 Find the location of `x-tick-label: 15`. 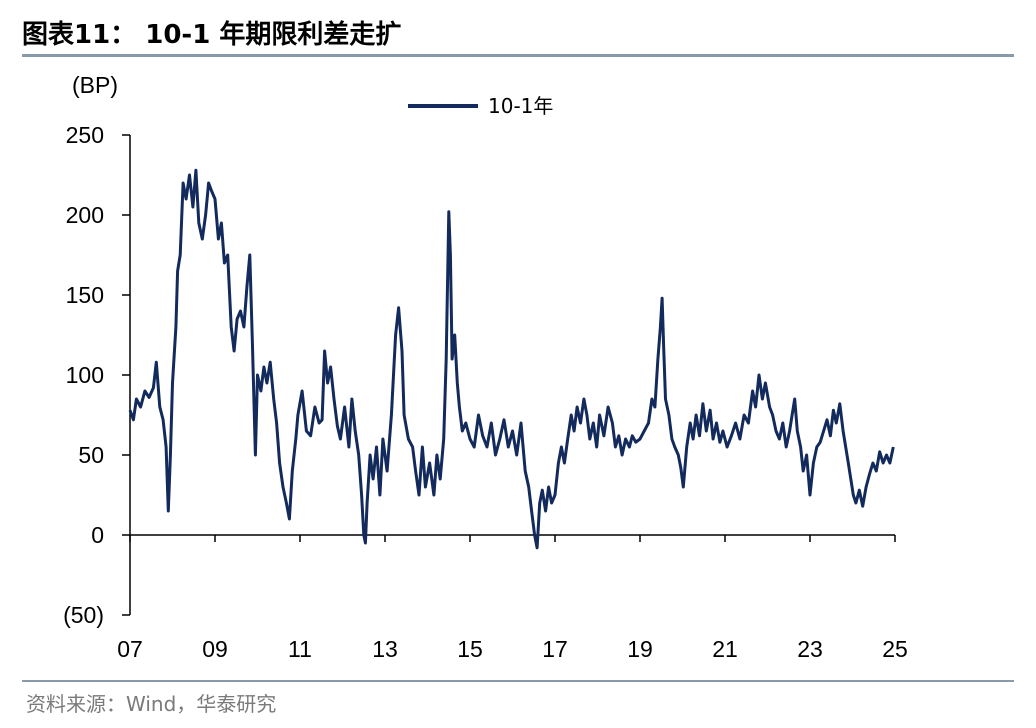

x-tick-label: 15 is located at coordinates (470, 649).